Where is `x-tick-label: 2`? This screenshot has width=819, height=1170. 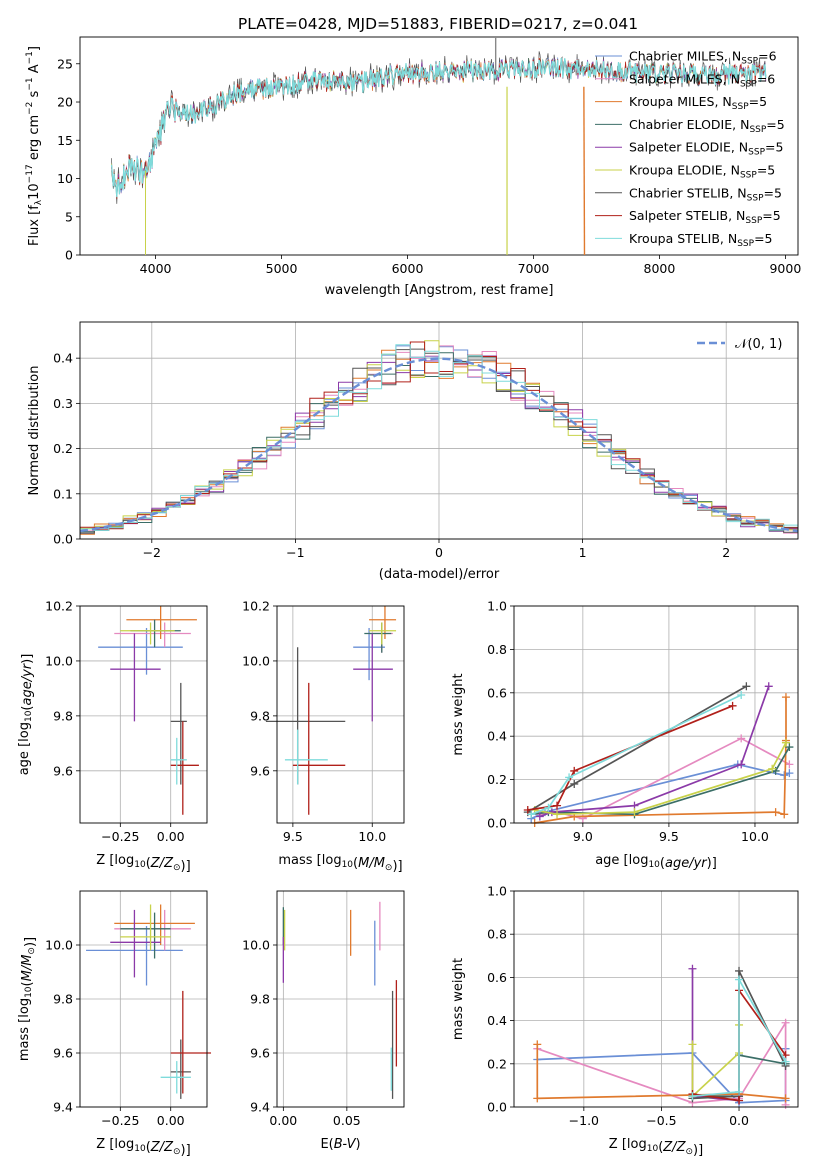 x-tick-label: 2 is located at coordinates (726, 552).